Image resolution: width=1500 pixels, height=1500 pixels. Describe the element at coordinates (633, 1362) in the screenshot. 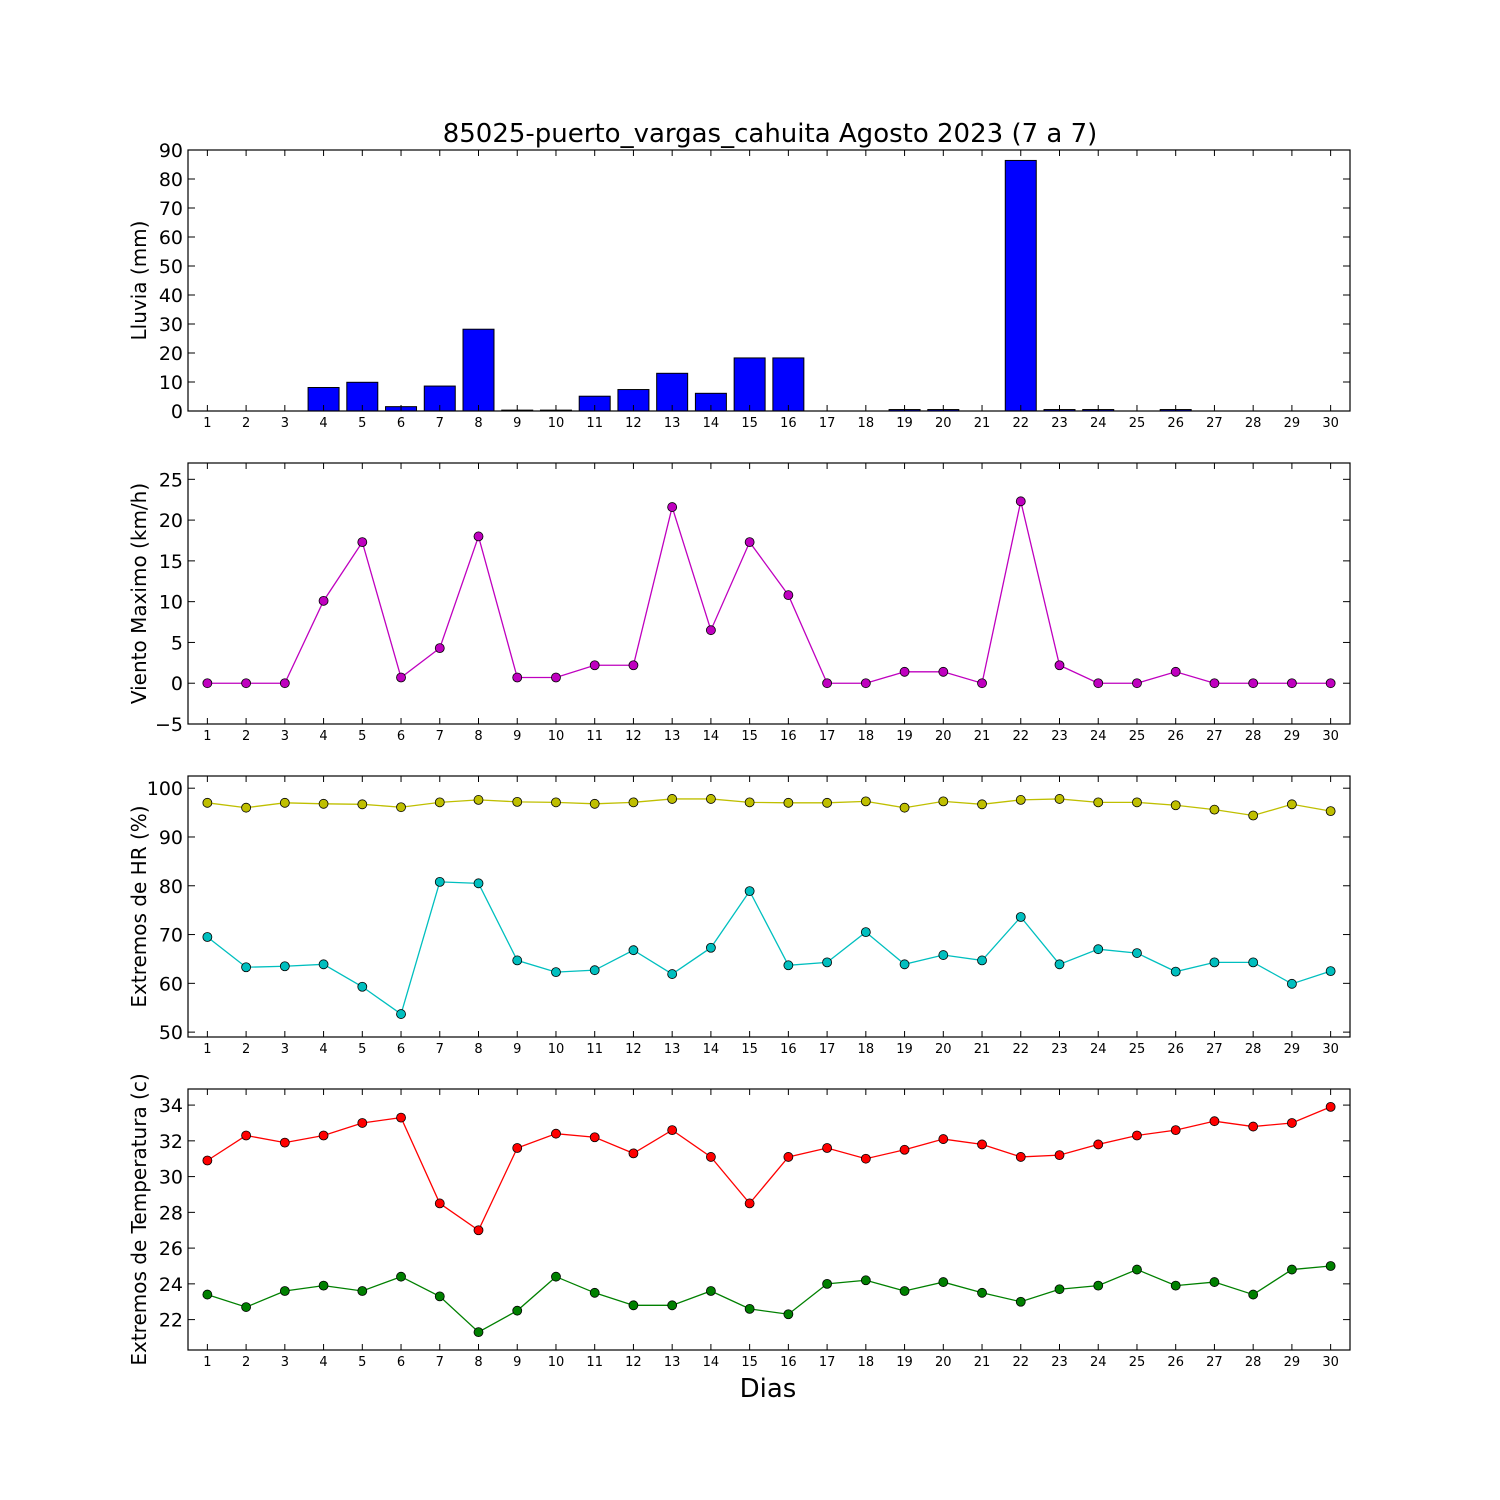

I see `x-tick-label: 12` at that location.